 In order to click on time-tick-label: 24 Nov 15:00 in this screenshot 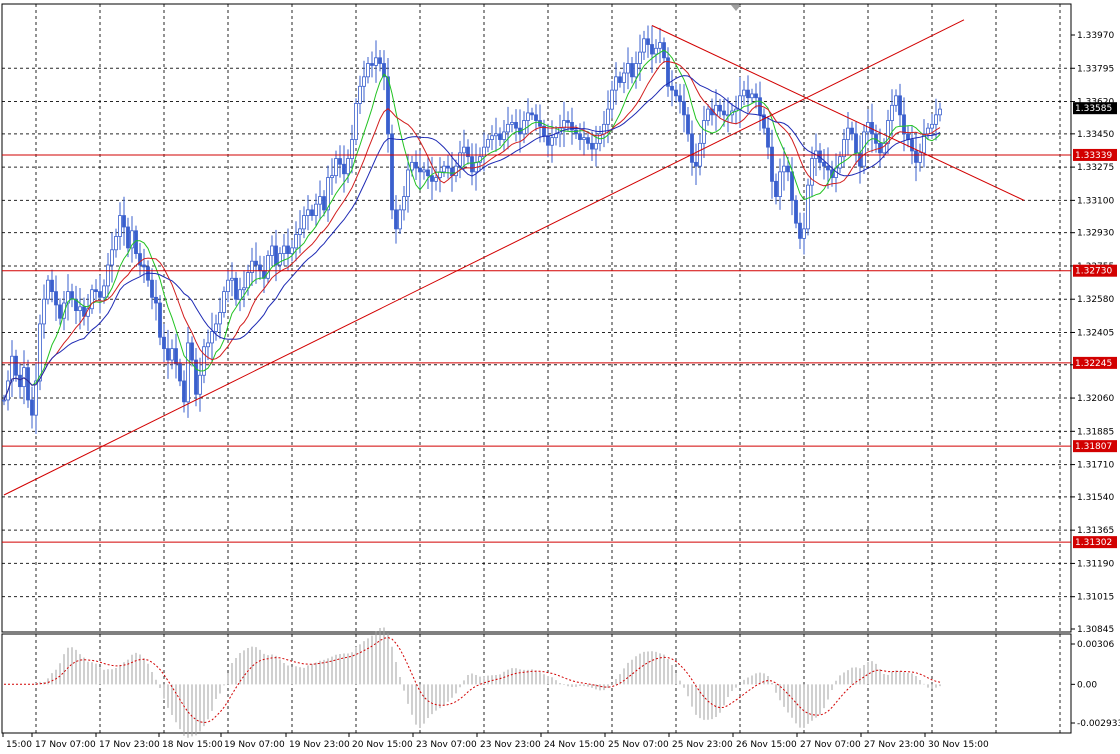, I will do `click(574, 745)`.